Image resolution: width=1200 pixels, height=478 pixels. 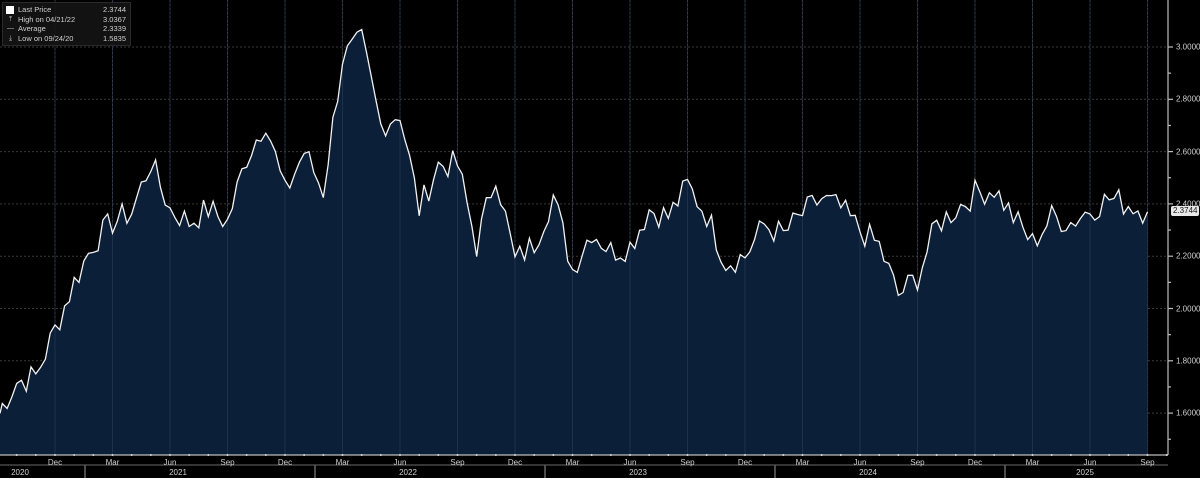 What do you see at coordinates (1188, 361) in the screenshot?
I see `y-tick-label: 1.8000` at bounding box center [1188, 361].